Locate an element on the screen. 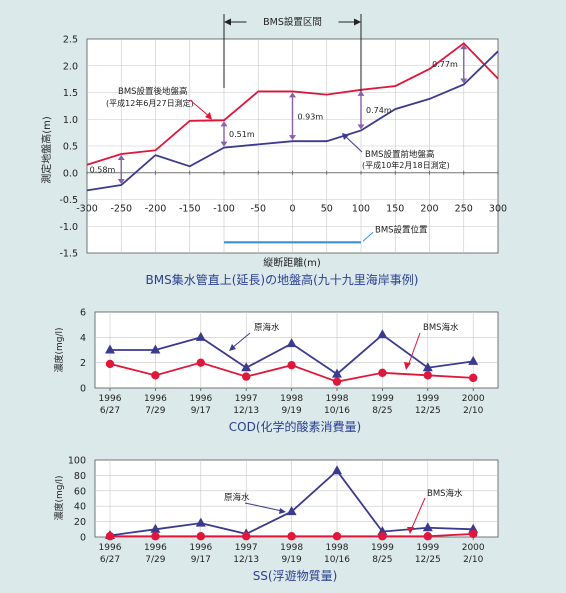 This screenshot has height=593, width=566. y-tick-label: -0.5 is located at coordinates (68, 200).